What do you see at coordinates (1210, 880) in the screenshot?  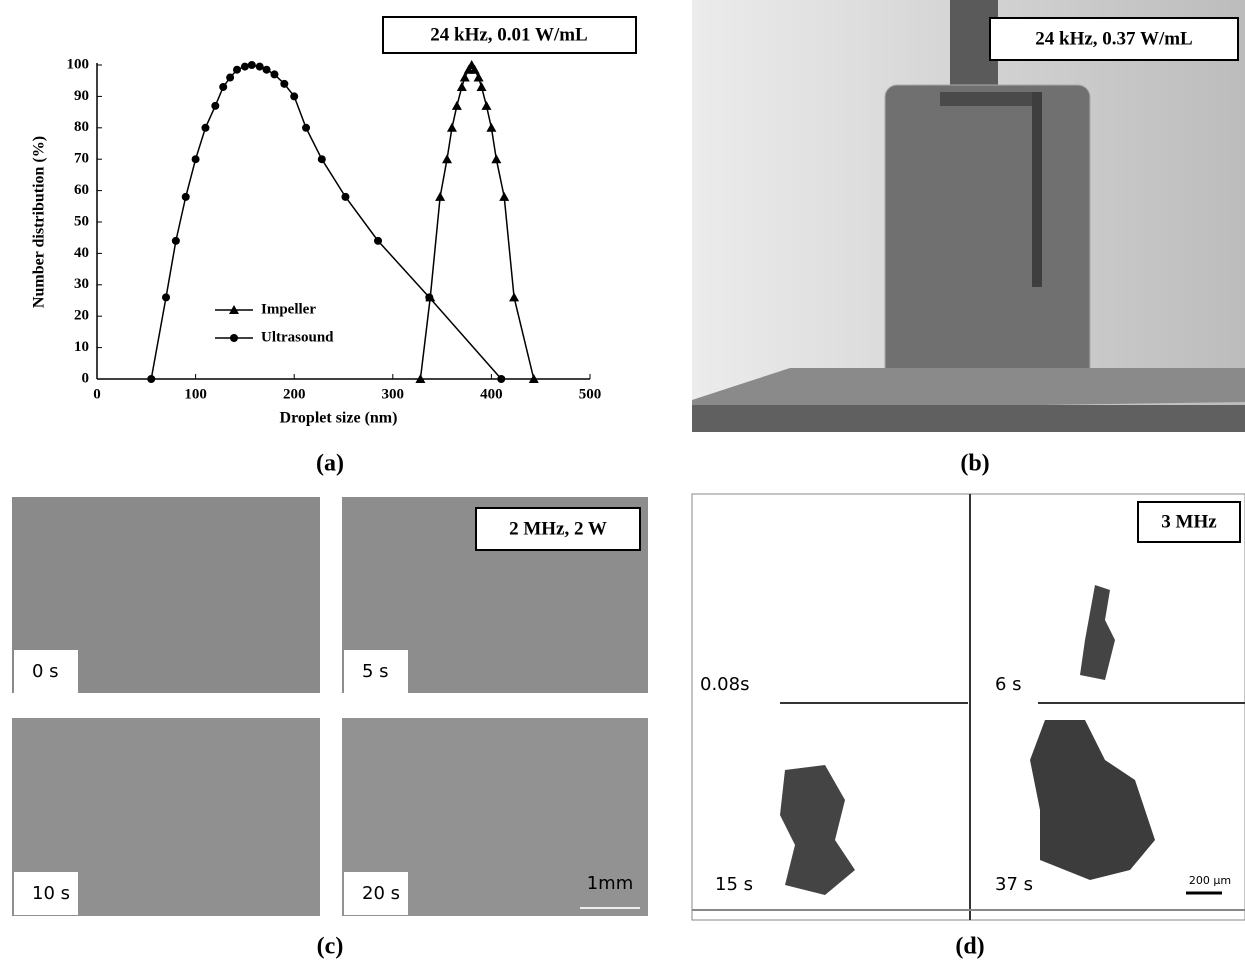 I see `scale-label: 200 µm` at bounding box center [1210, 880].